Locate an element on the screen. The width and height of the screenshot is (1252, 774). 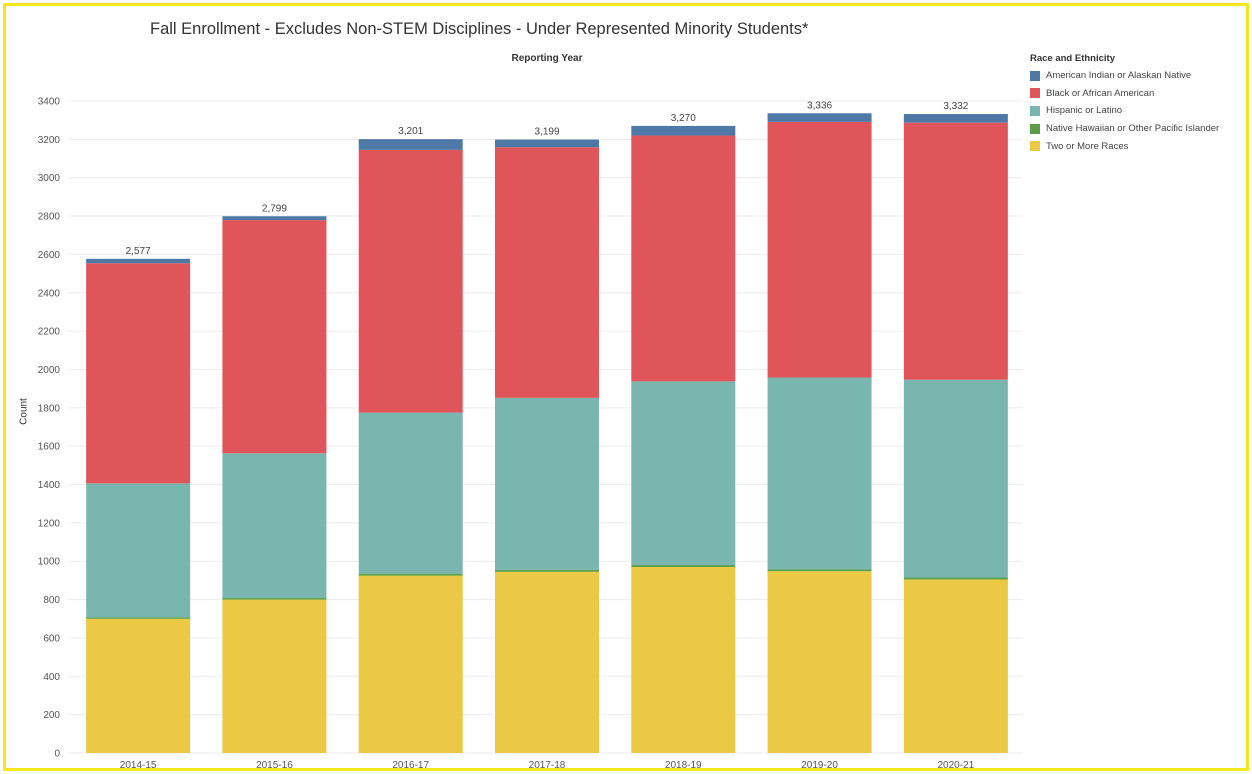
bar-total-label: 3,201 is located at coordinates (410, 131).